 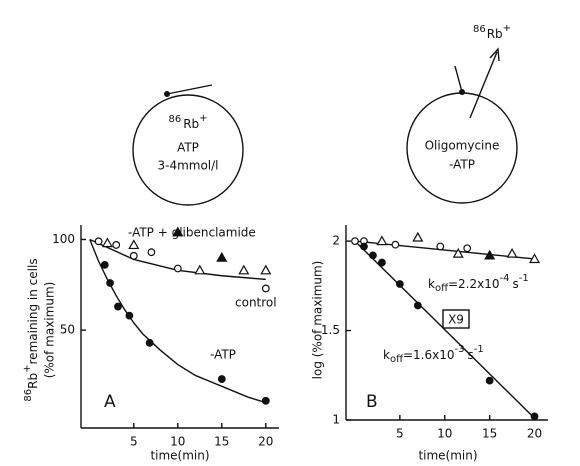 What do you see at coordinates (110, 402) in the screenshot?
I see `panel-label: A` at bounding box center [110, 402].